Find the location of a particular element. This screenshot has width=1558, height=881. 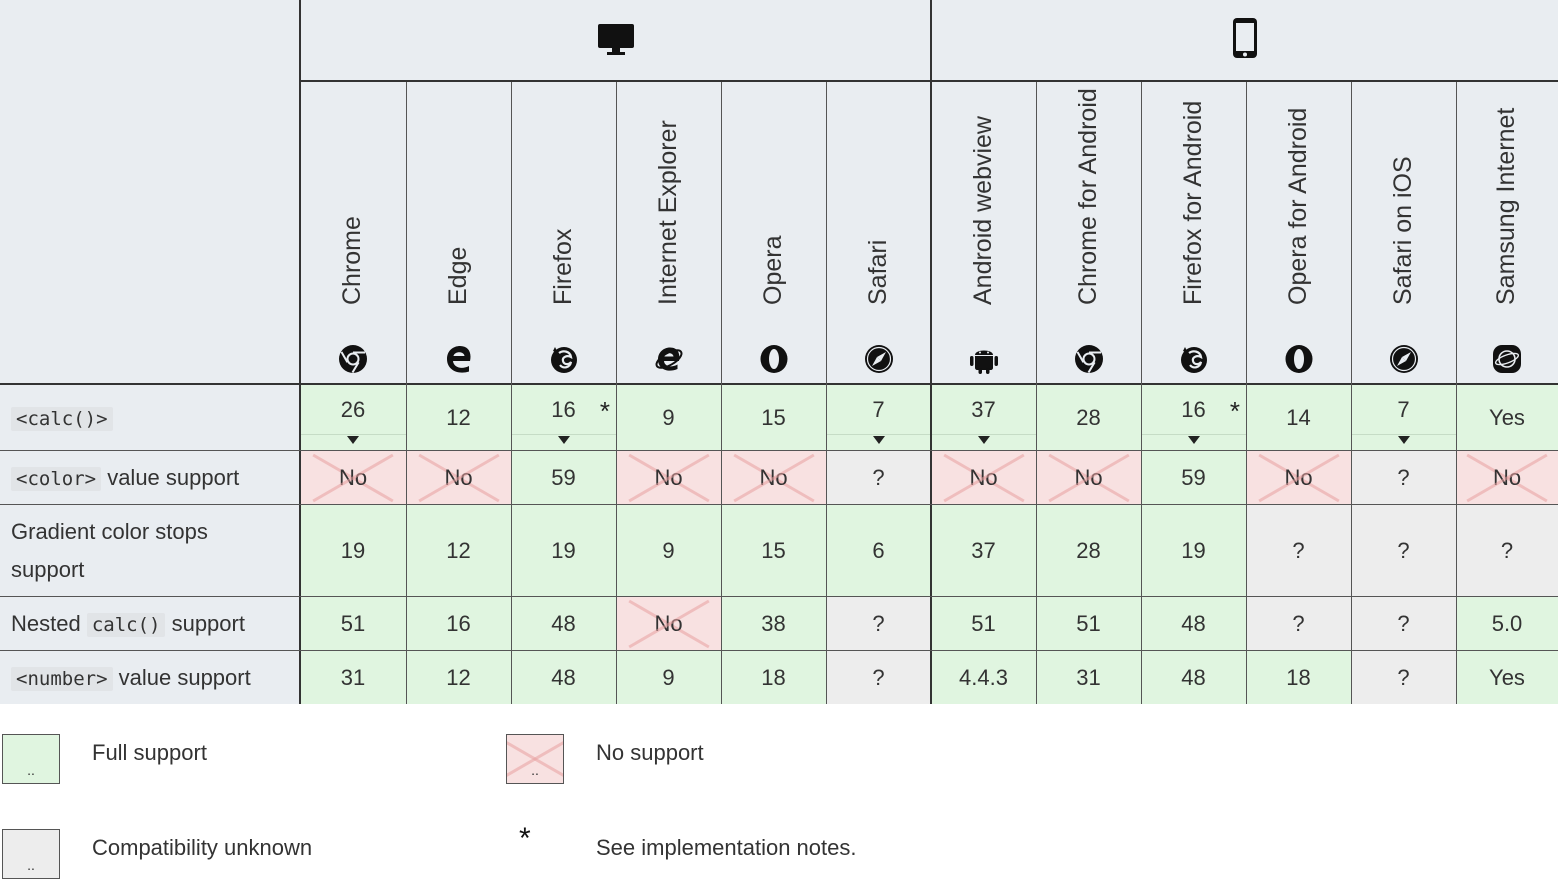

chrome-icon is located at coordinates (353, 359).